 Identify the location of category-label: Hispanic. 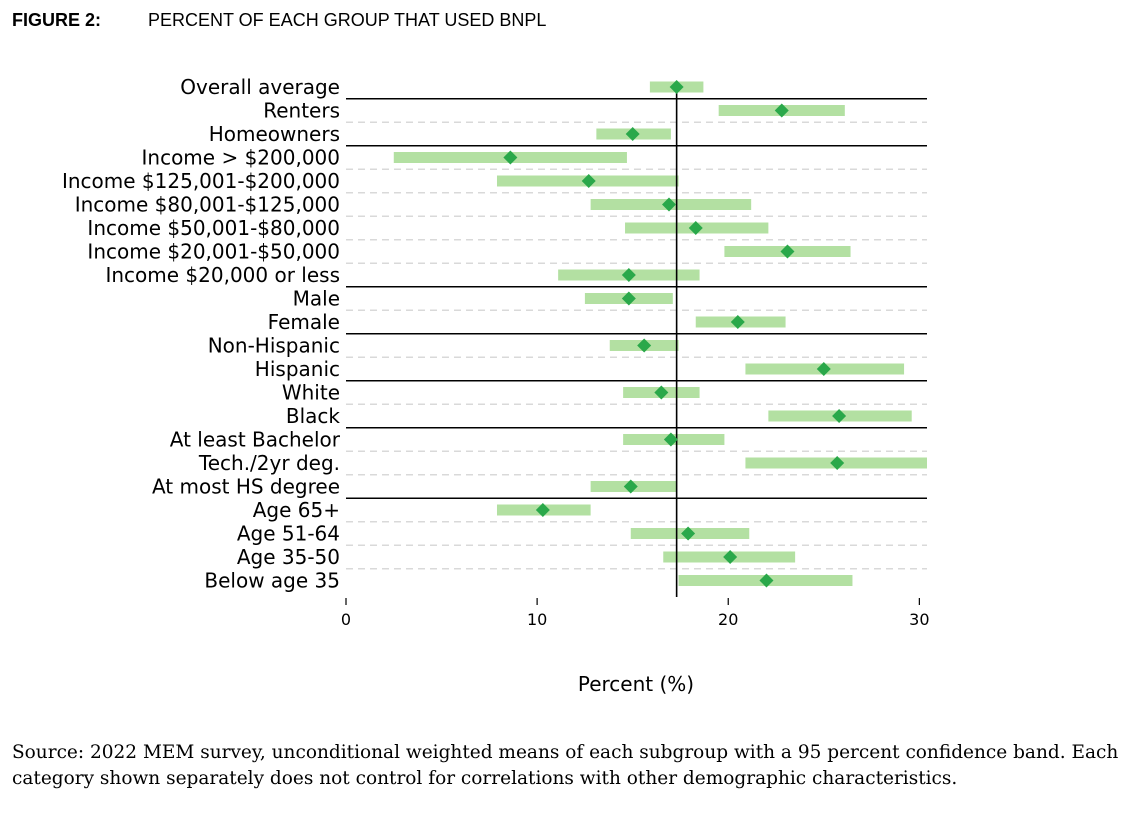
(297, 369).